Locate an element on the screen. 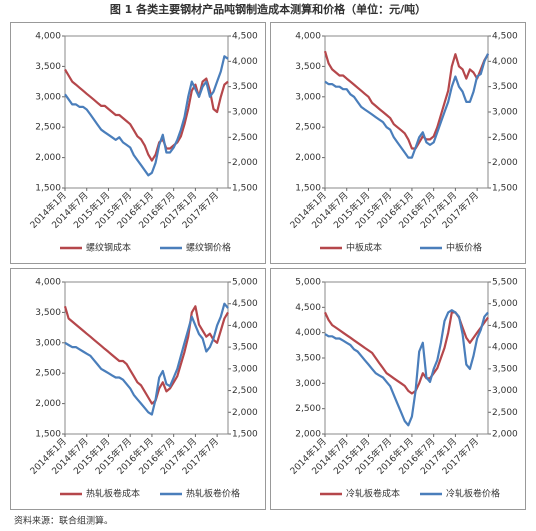  legend-label: 热轧板卷价格 is located at coordinates (213, 494).